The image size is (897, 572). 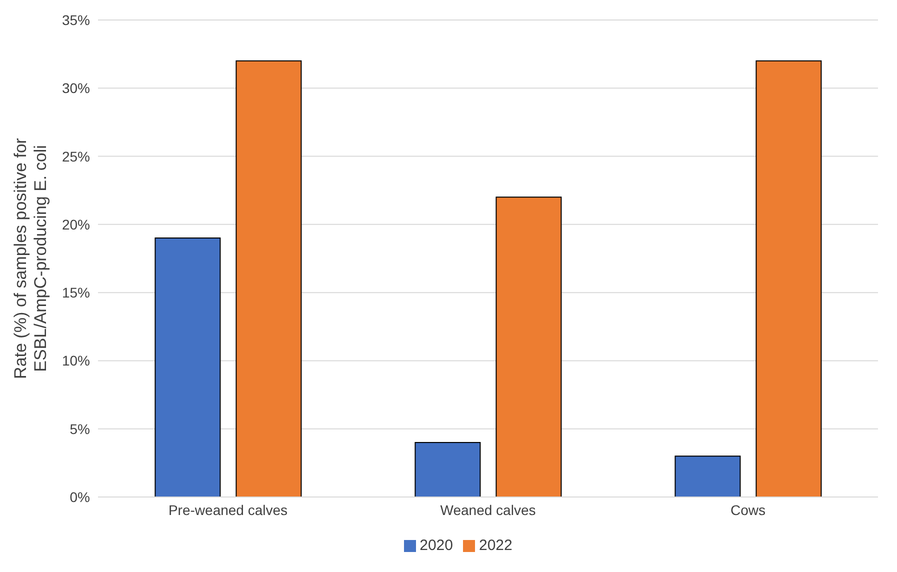 What do you see at coordinates (495, 545) in the screenshot?
I see `legend-label: 2022` at bounding box center [495, 545].